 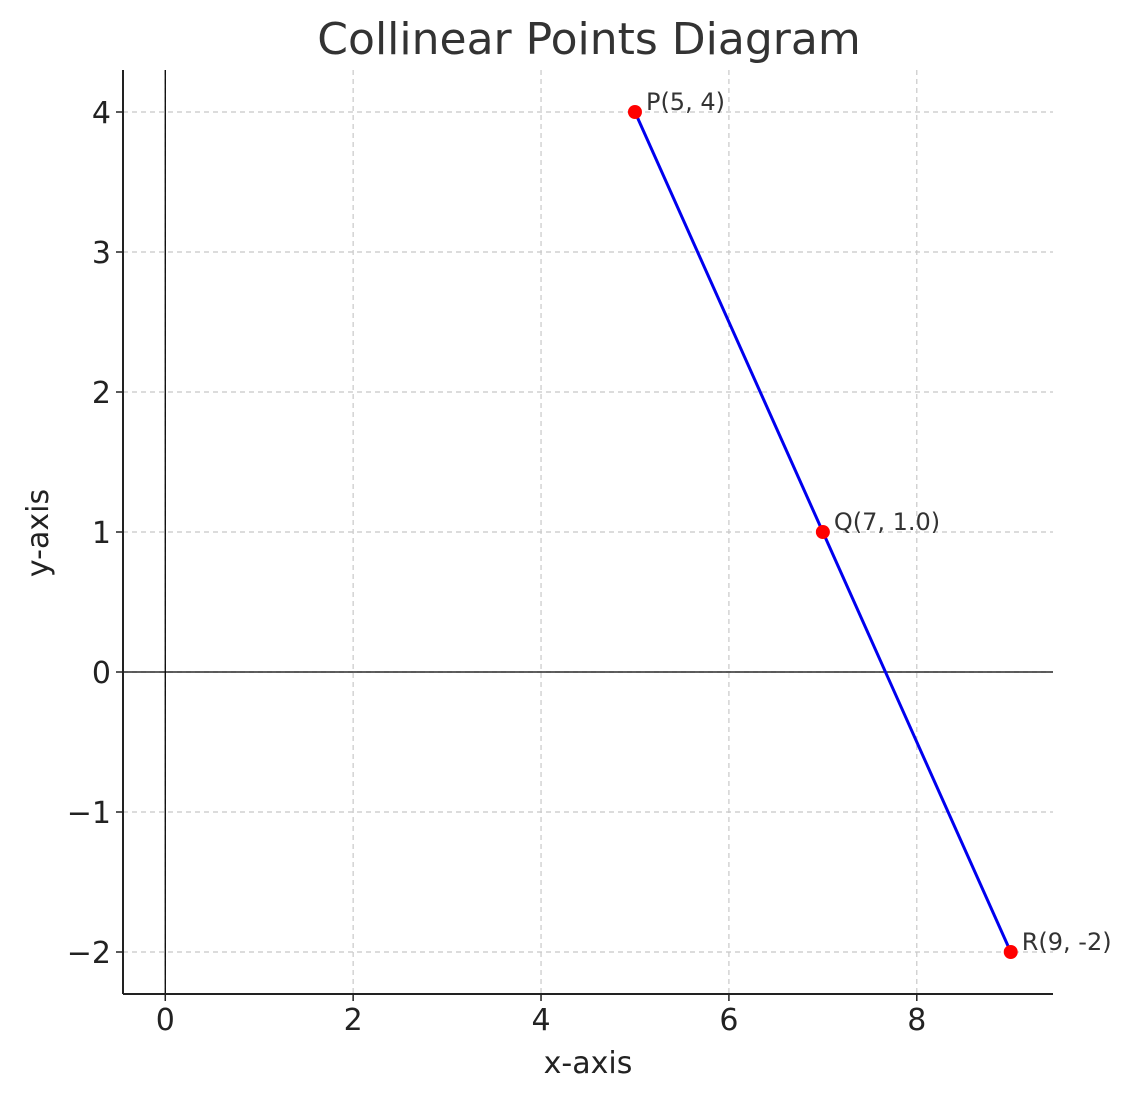 I want to click on x-tick-label: 0, so click(x=165, y=1020).